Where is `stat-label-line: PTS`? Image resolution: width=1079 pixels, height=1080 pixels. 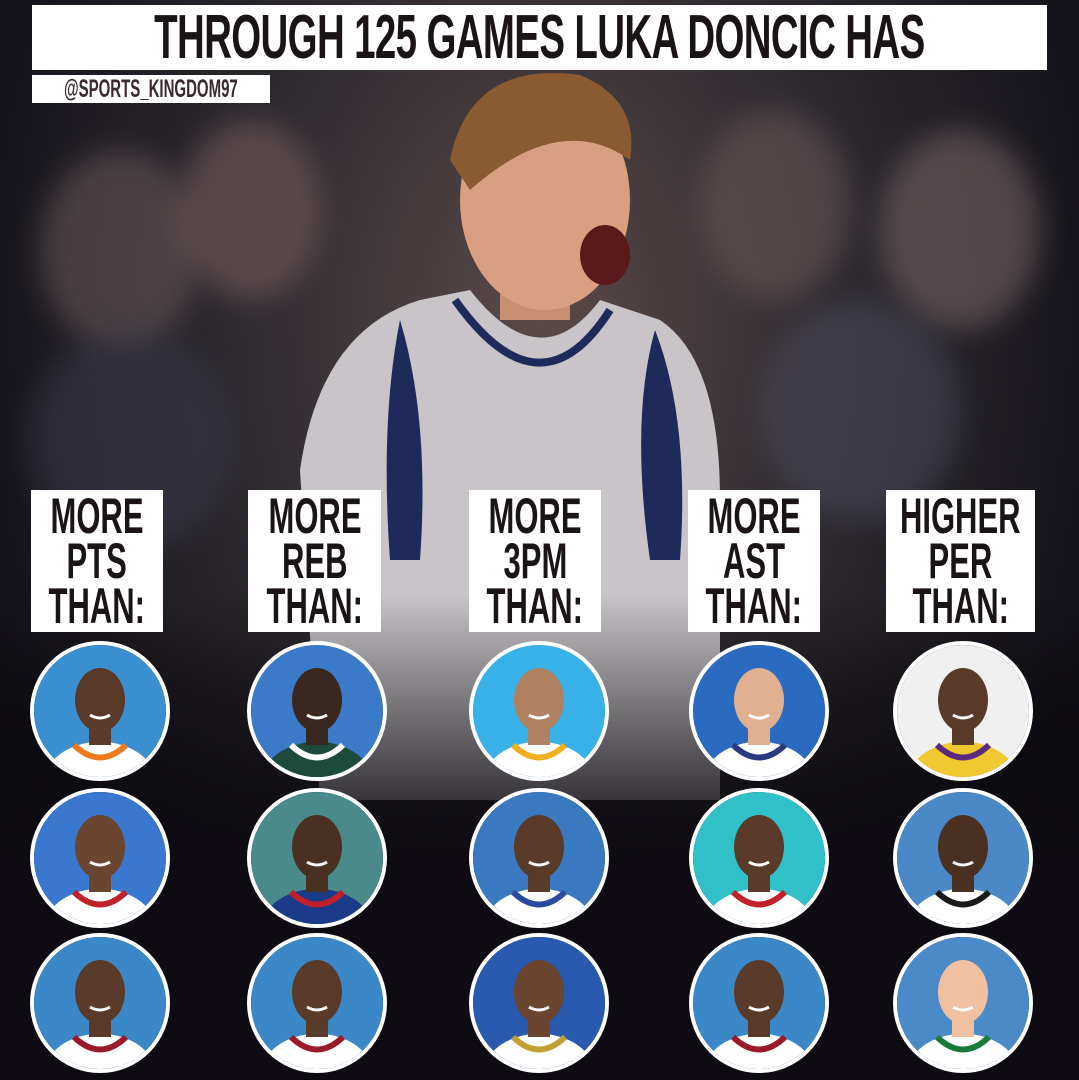
stat-label-line: PTS is located at coordinates (97, 560).